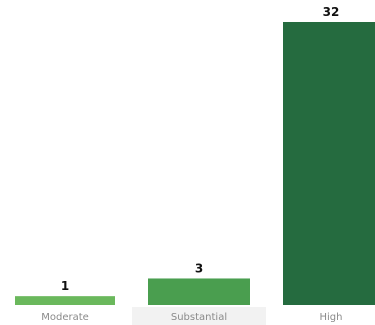 The height and width of the screenshot is (325, 375). I want to click on category-label-substantial: Substantial, so click(199, 317).